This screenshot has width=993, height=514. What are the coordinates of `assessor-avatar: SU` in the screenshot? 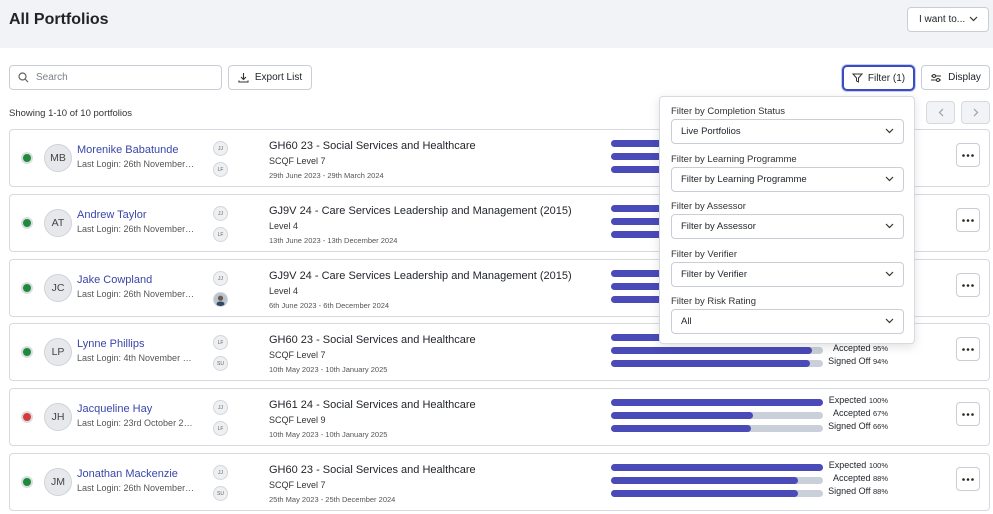 It's located at (220, 363).